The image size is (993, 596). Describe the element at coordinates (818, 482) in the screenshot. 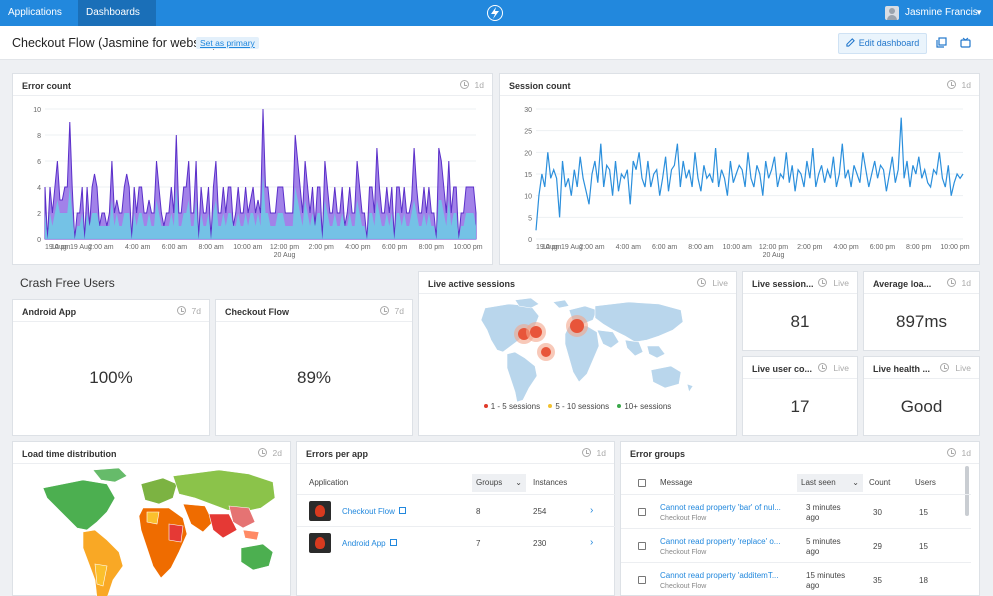

I see `column-header-label: Last seen` at that location.